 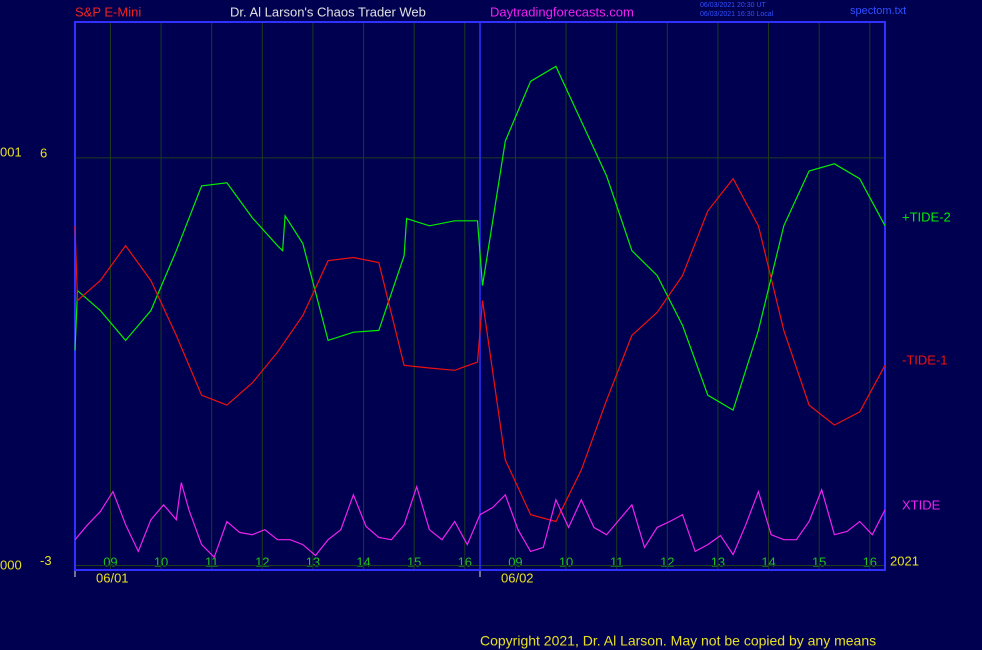 What do you see at coordinates (108, 11) in the screenshot?
I see `instrument: S&P E-Mini` at bounding box center [108, 11].